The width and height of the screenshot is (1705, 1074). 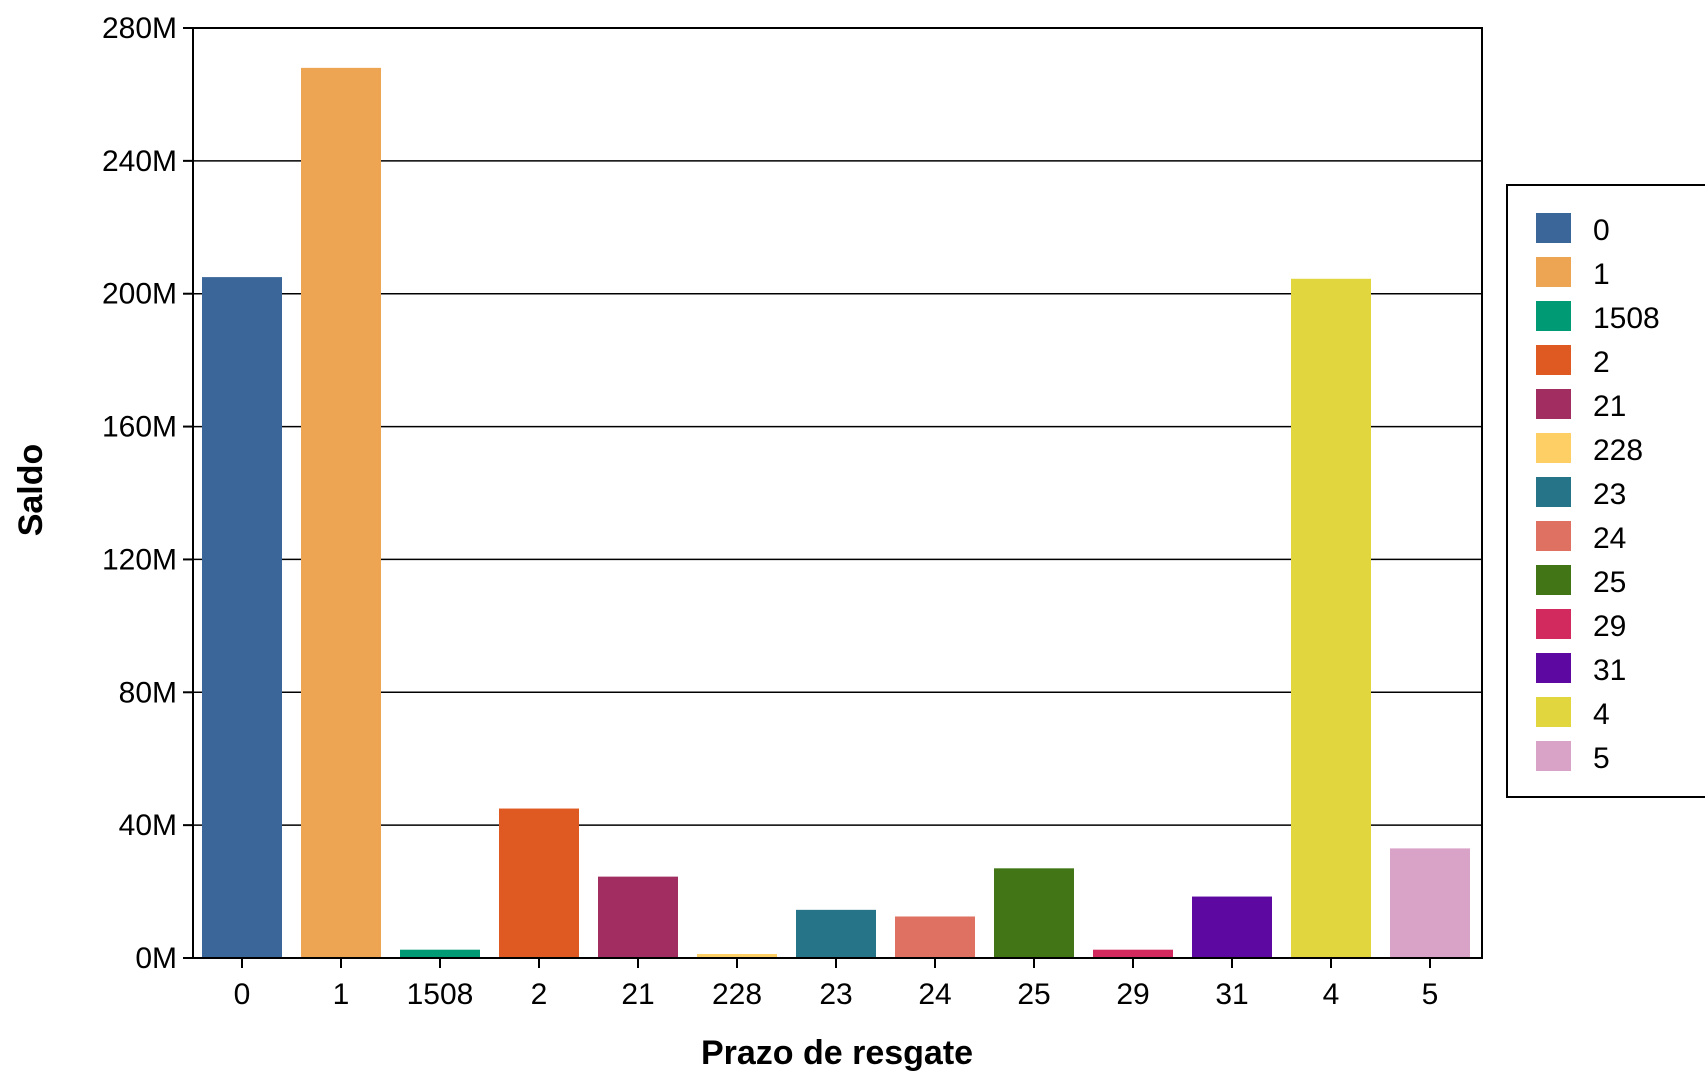 I want to click on y-tick-label: 200M, so click(x=139, y=294).